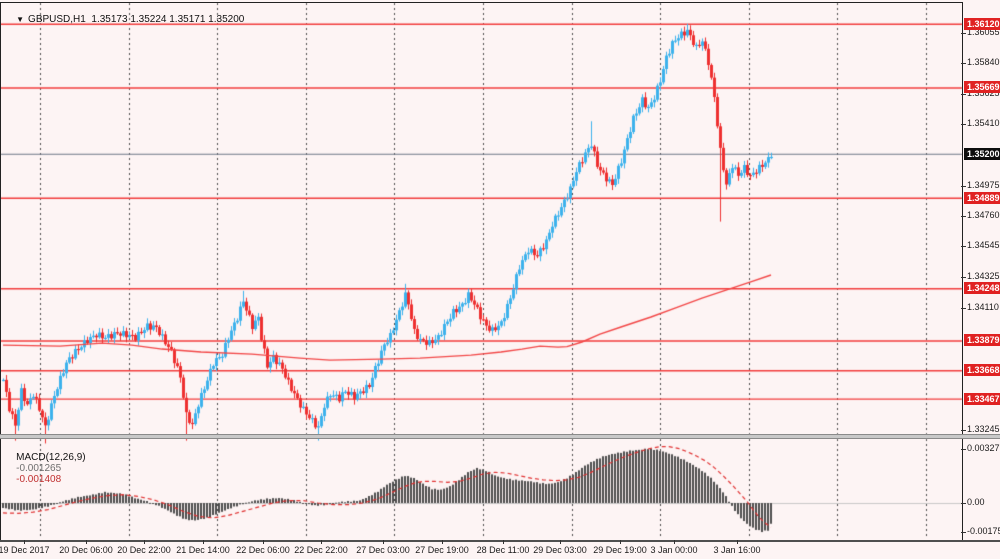 The width and height of the screenshot is (1000, 559). I want to click on price-tick-label: 1.34975, so click(983, 184).